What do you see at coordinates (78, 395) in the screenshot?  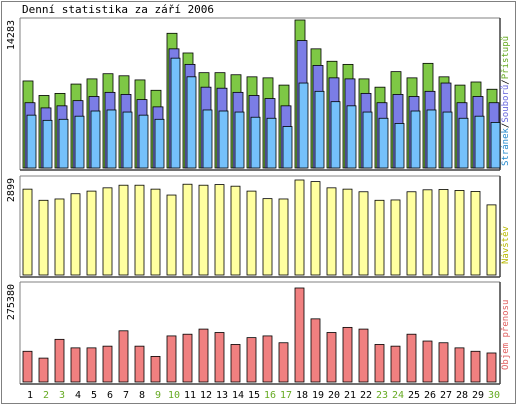 I see `day-label-4: 4` at bounding box center [78, 395].